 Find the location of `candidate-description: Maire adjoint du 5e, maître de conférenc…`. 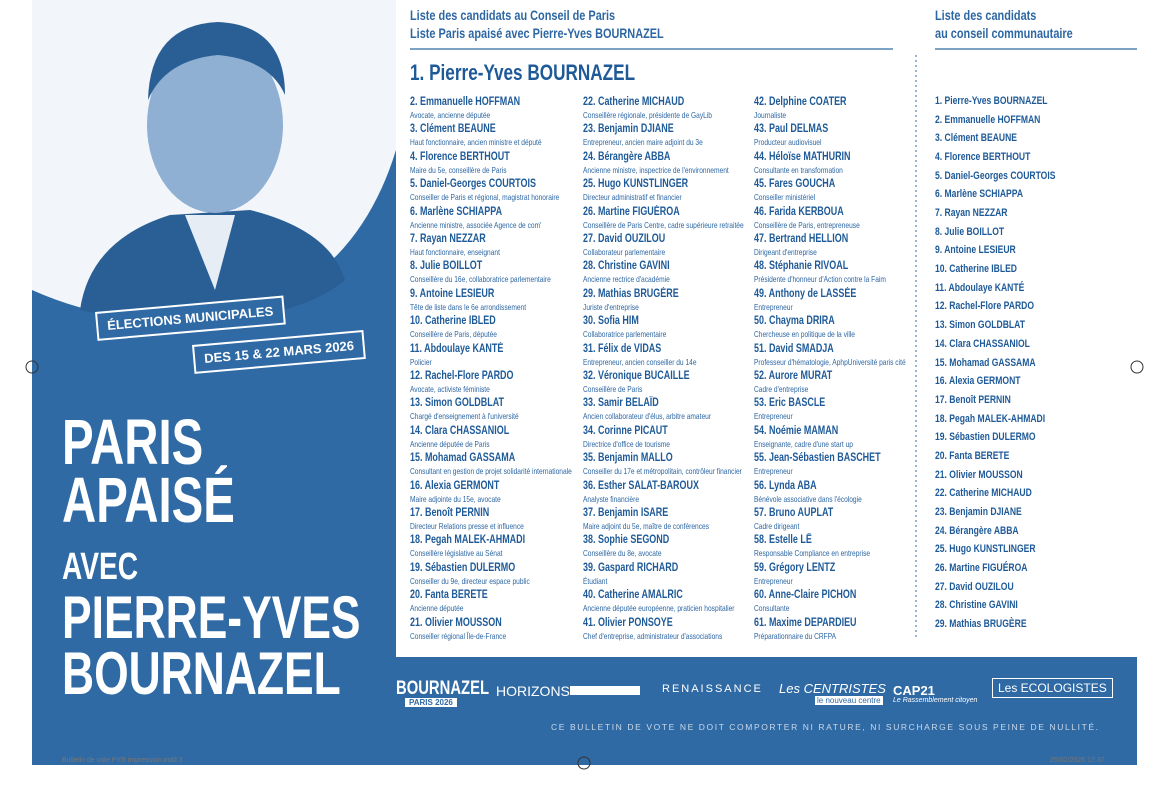

candidate-description: Maire adjoint du 5e, maître de conférenc… is located at coordinates (646, 526).